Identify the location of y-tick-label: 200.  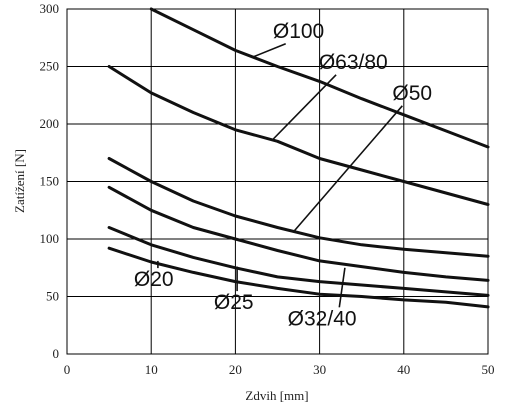
(50, 123).